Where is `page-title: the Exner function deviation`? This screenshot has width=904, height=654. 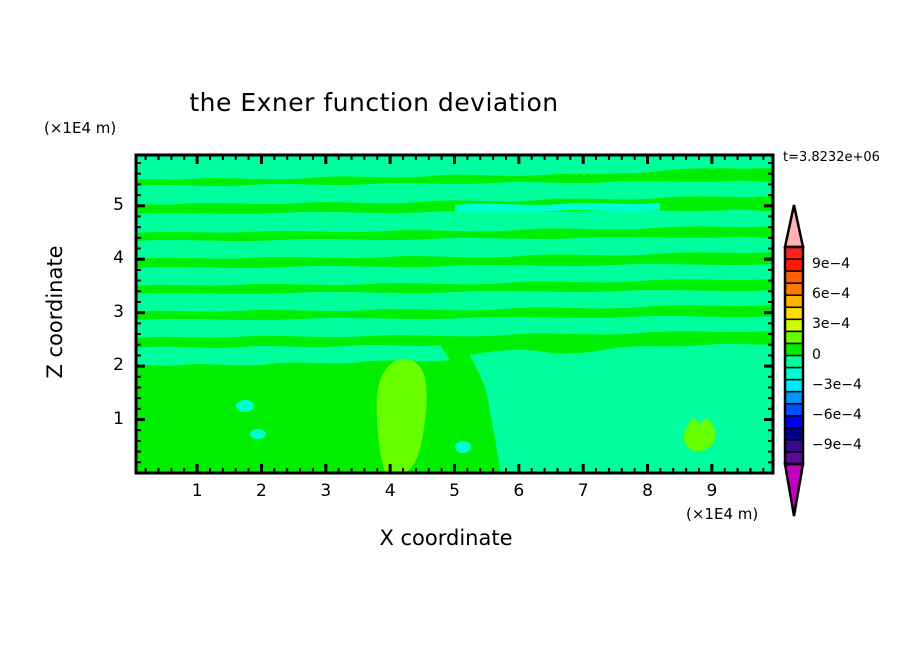 page-title: the Exner function deviation is located at coordinates (452, 102).